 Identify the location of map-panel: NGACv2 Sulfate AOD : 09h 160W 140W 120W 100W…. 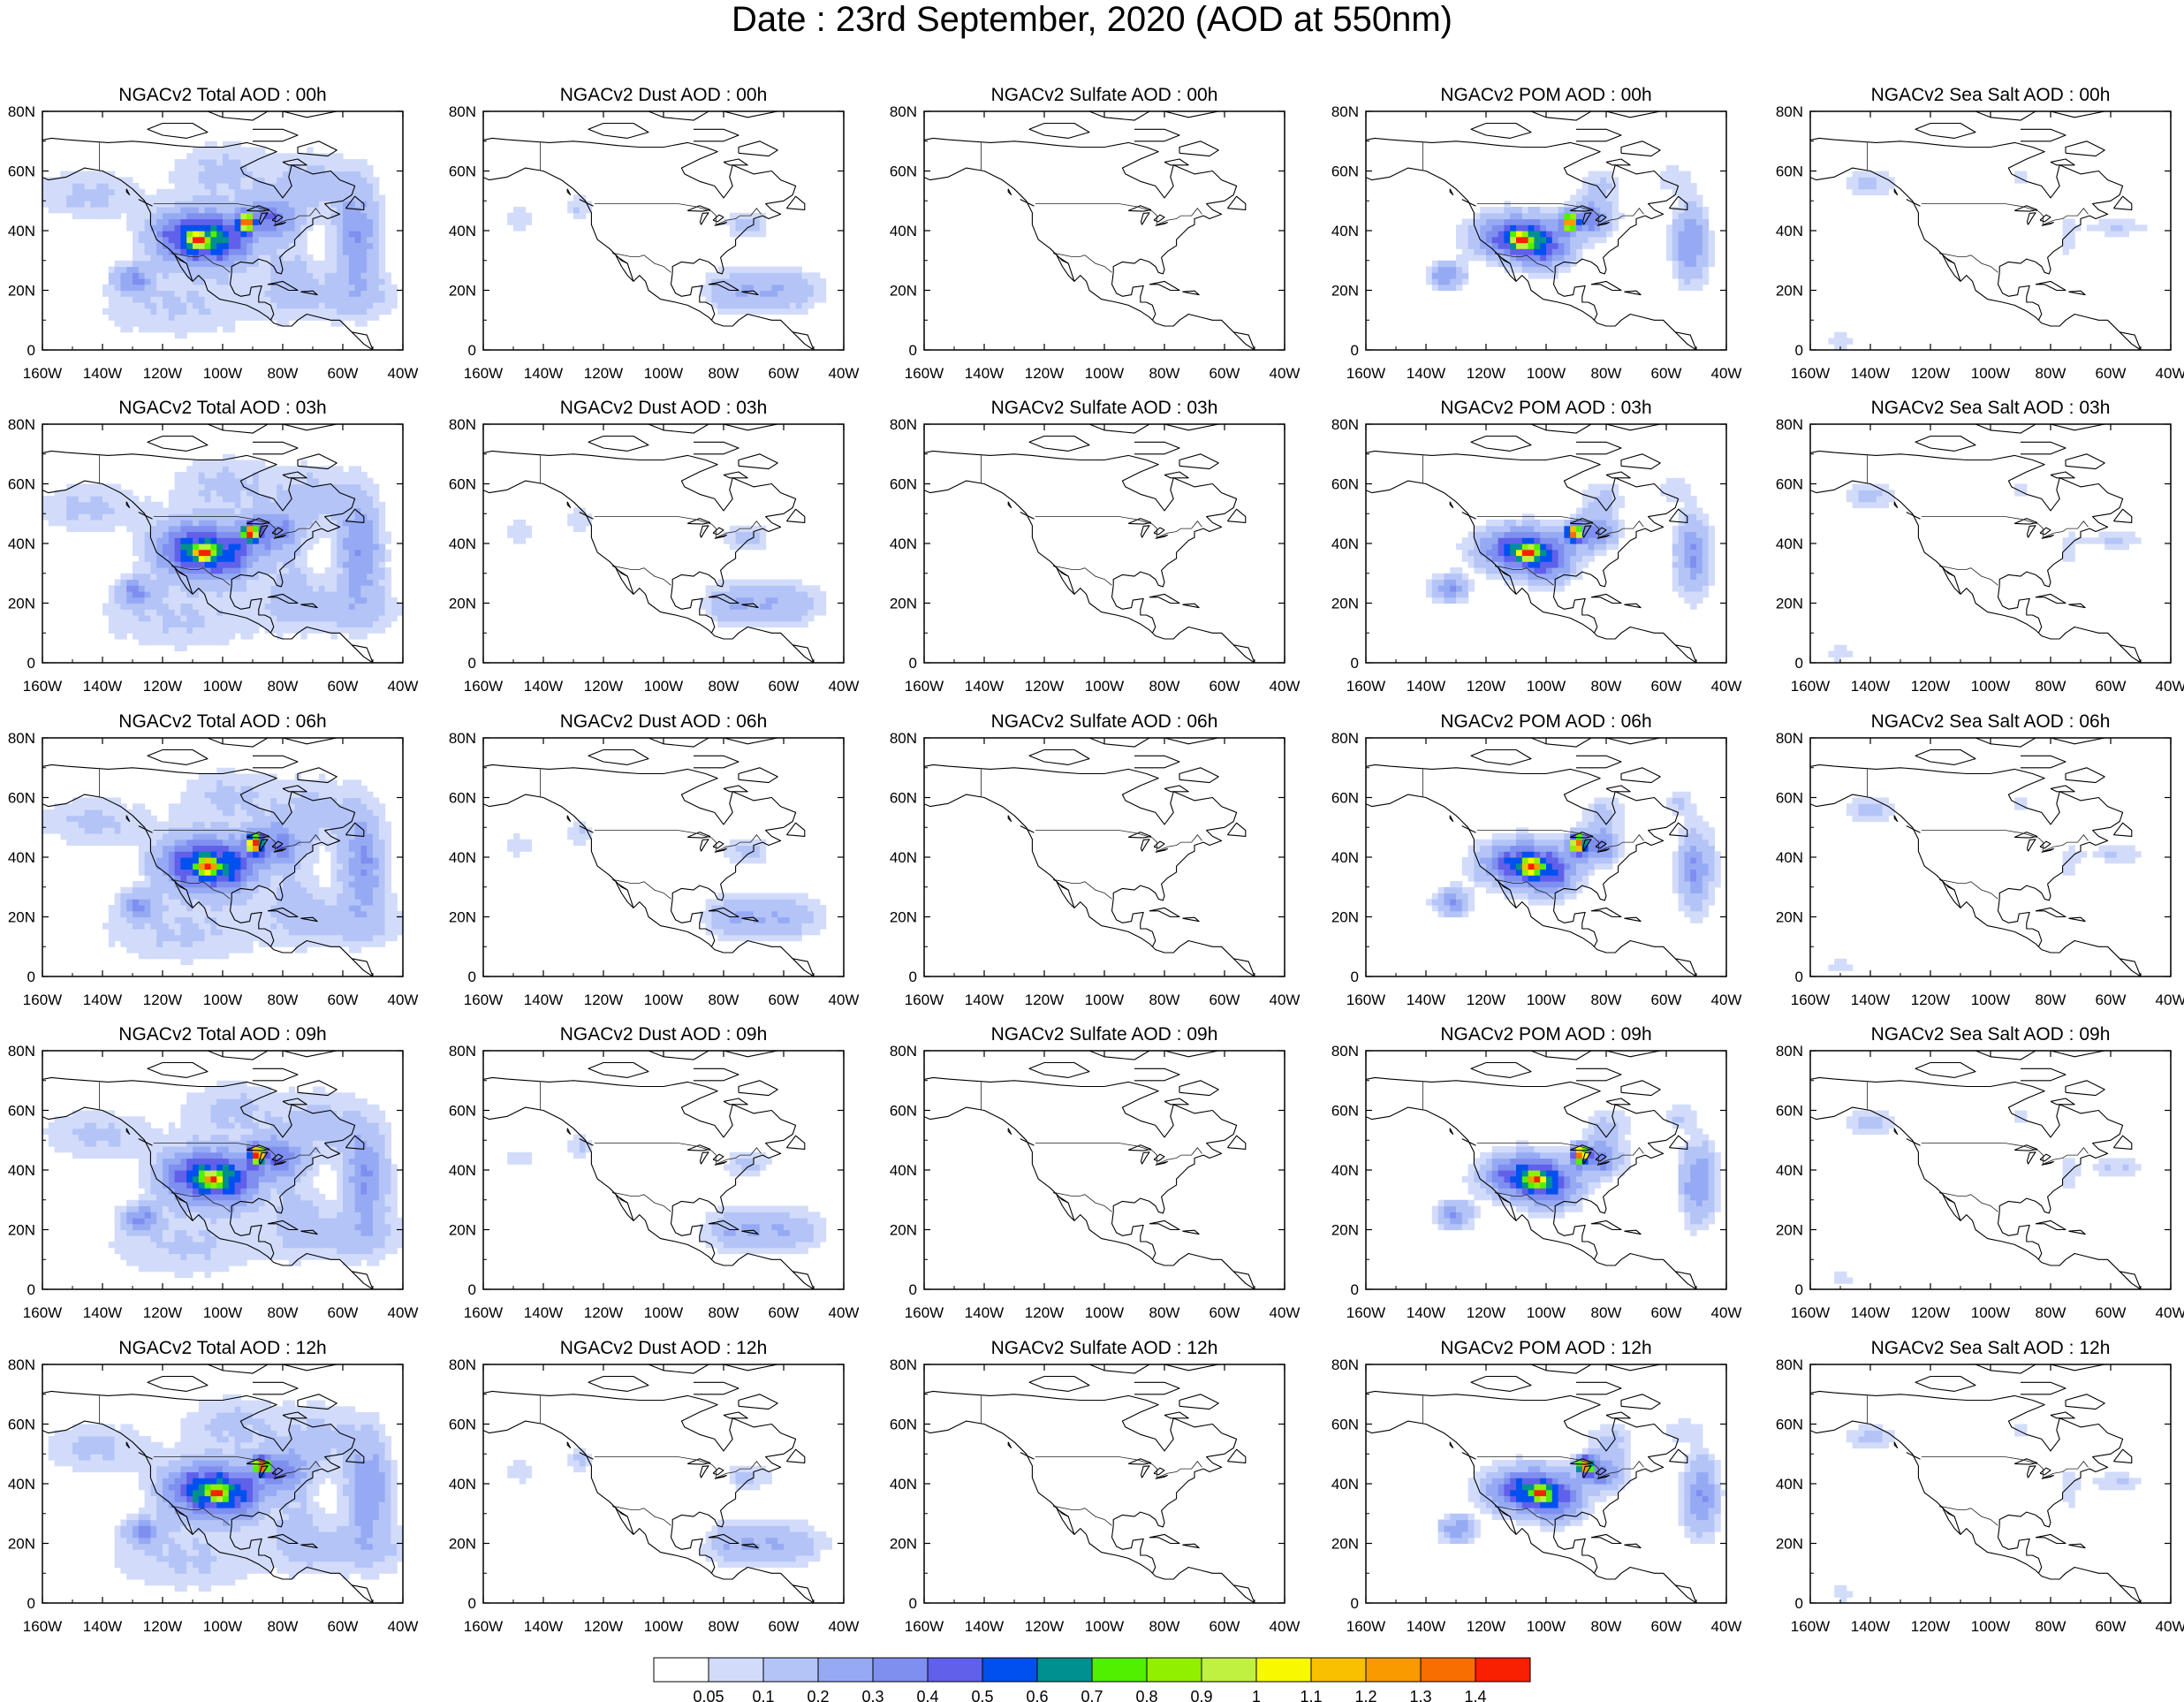
(1095, 1172).